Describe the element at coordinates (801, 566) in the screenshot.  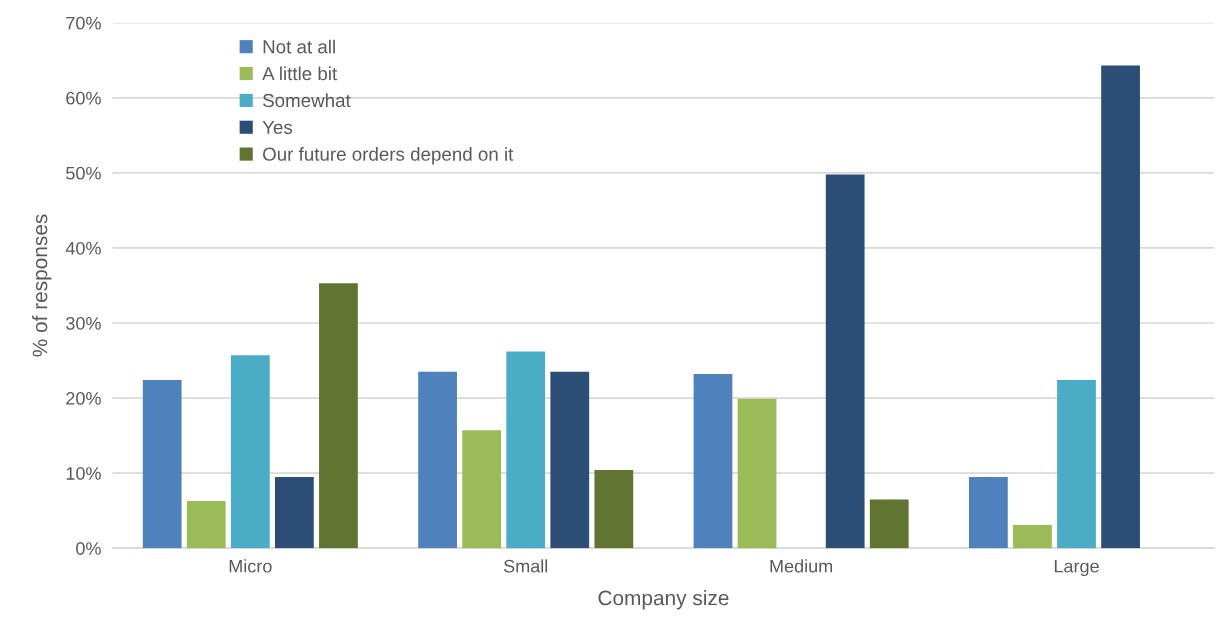
I see `x-tick-label: Medium` at that location.